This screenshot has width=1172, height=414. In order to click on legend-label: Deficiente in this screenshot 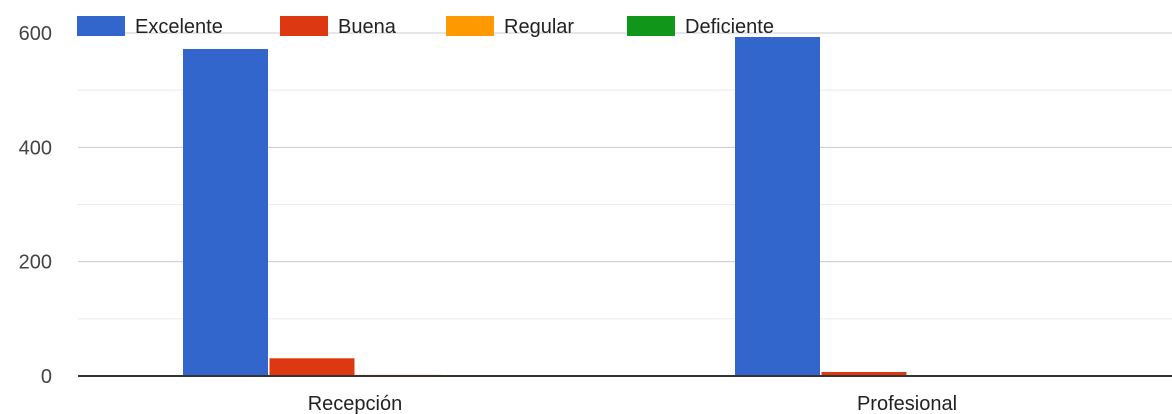, I will do `click(729, 27)`.